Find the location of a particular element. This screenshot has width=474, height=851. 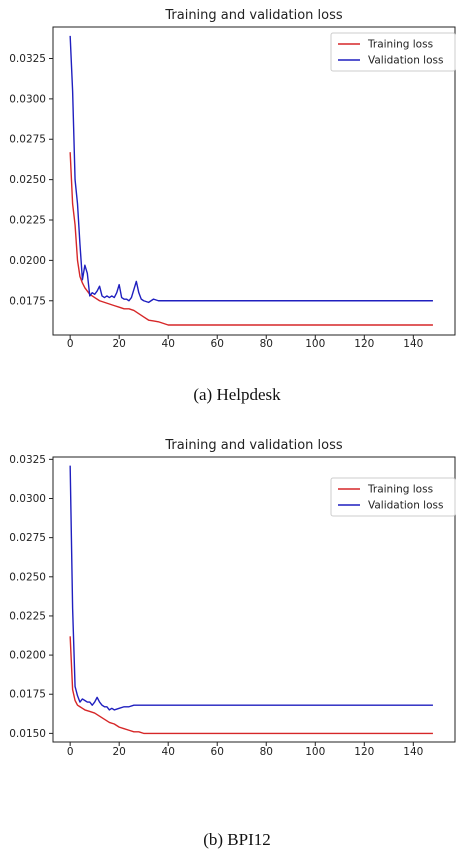

caption-helpdesk: (a) Helpdesk is located at coordinates (237, 394).